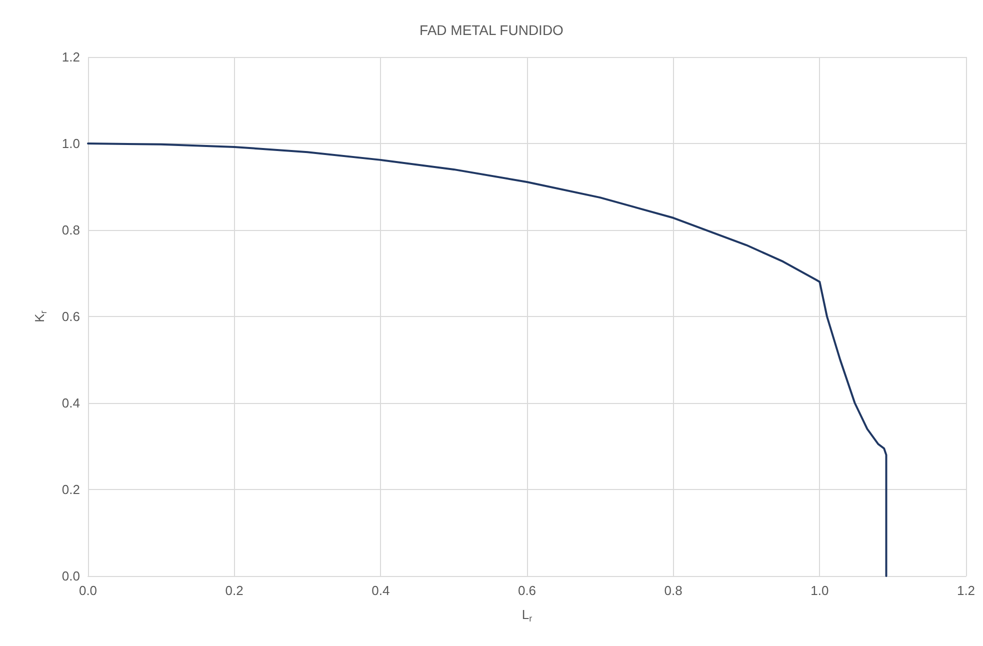  Describe the element at coordinates (71, 576) in the screenshot. I see `y-tick-label: 0.0` at that location.